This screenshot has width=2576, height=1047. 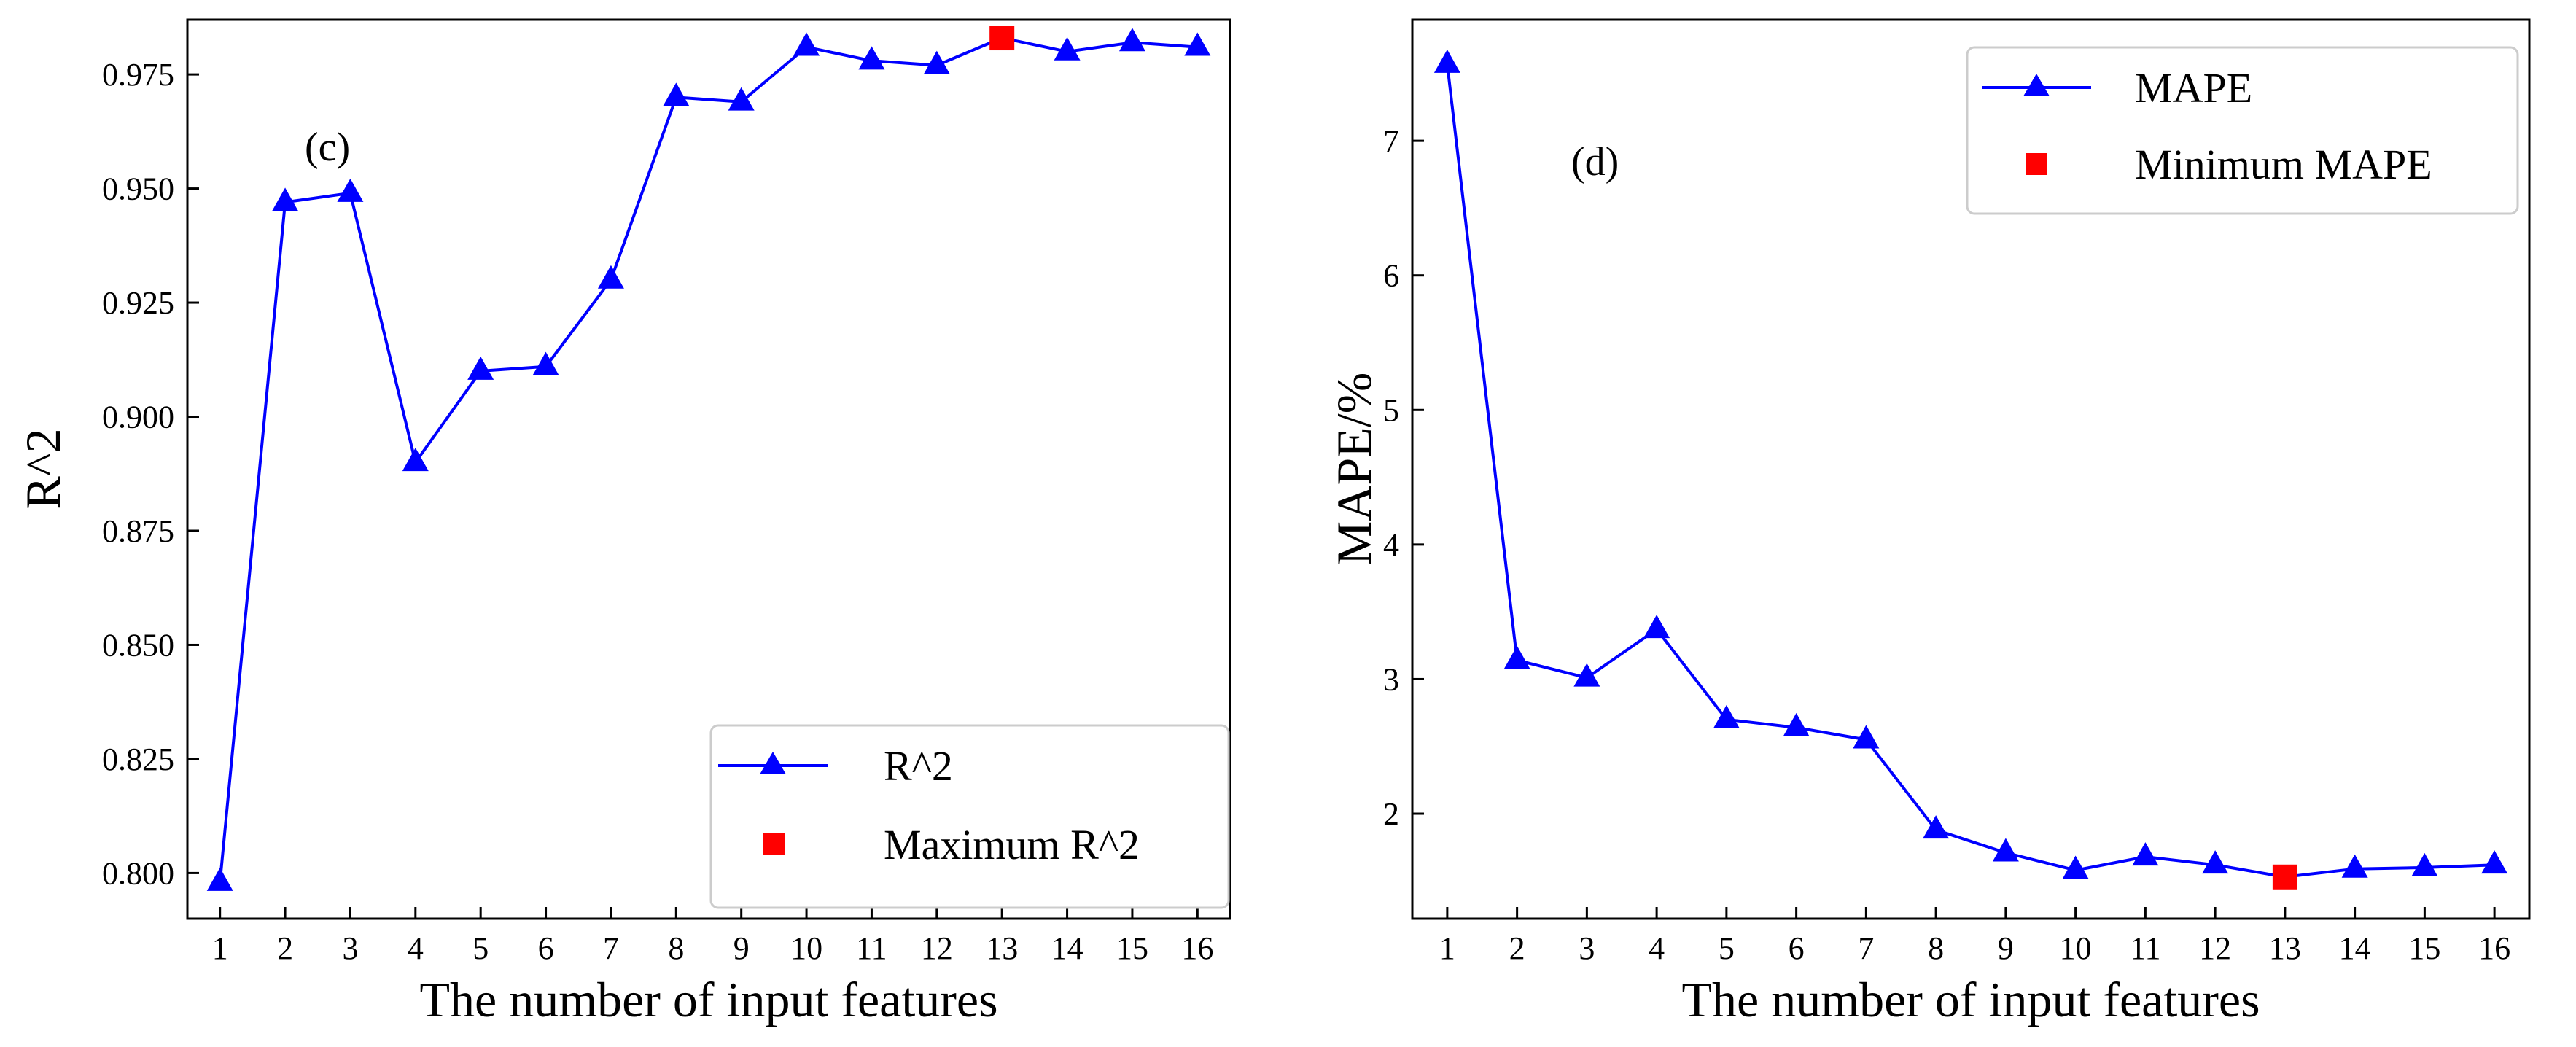 What do you see at coordinates (138, 645) in the screenshot?
I see `y-tick-label: 0.850` at bounding box center [138, 645].